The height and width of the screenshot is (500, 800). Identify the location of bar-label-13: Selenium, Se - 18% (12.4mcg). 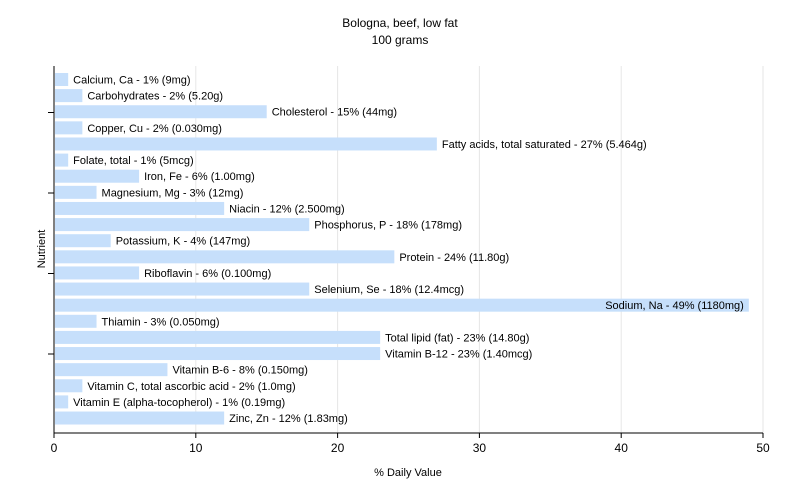
(389, 290).